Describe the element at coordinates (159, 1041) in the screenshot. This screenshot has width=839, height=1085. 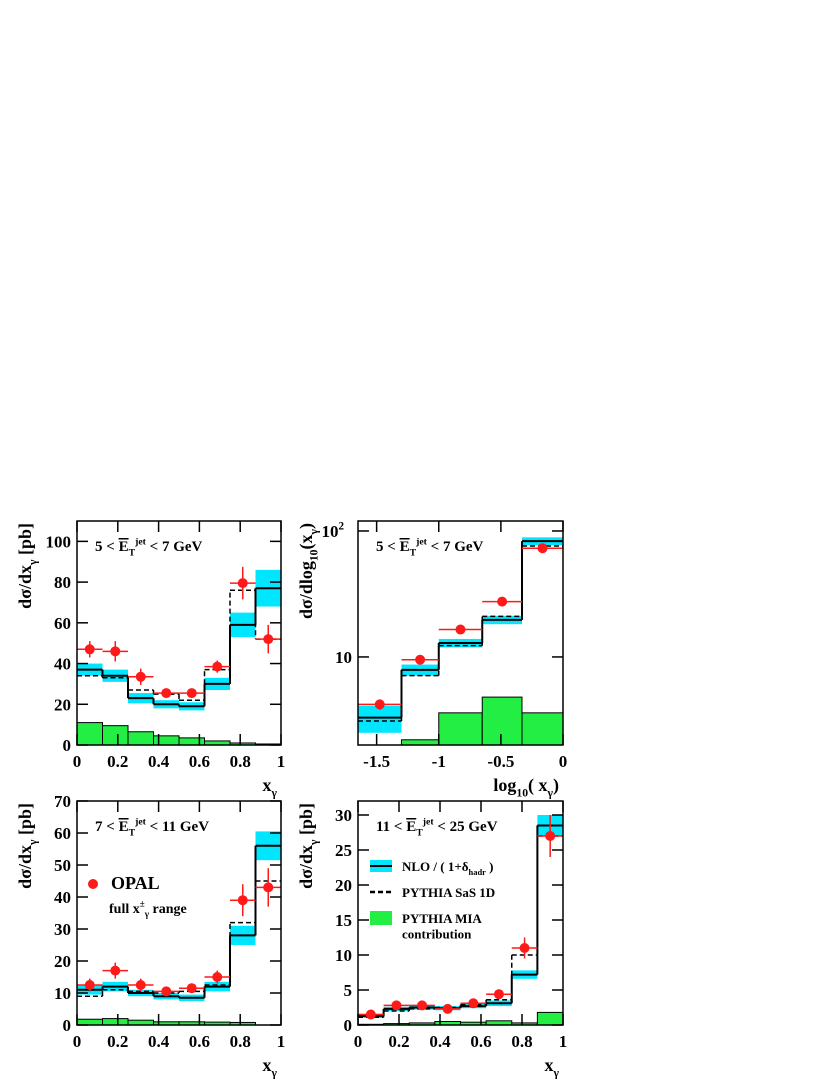
I see `x-tick-label: 0.4` at that location.